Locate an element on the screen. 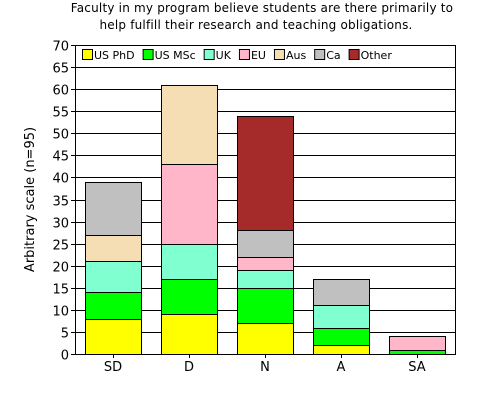  y-tick-label: 55 is located at coordinates (60, 113).